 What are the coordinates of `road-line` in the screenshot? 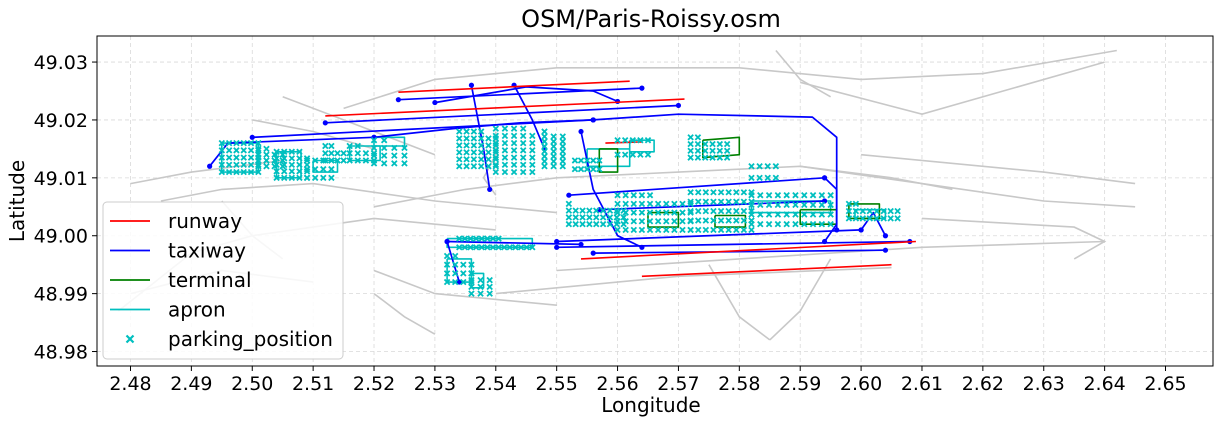 It's located at (968, 186).